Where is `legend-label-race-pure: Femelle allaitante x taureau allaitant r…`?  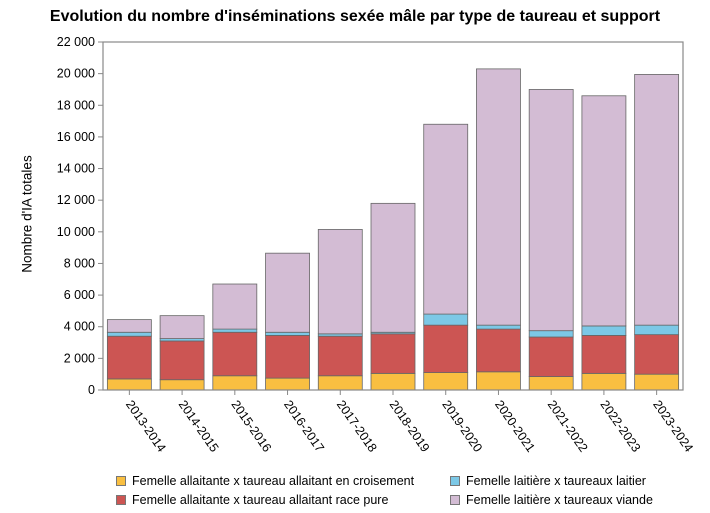 legend-label-race-pure: Femelle allaitante x taureau allaitant r… is located at coordinates (260, 500).